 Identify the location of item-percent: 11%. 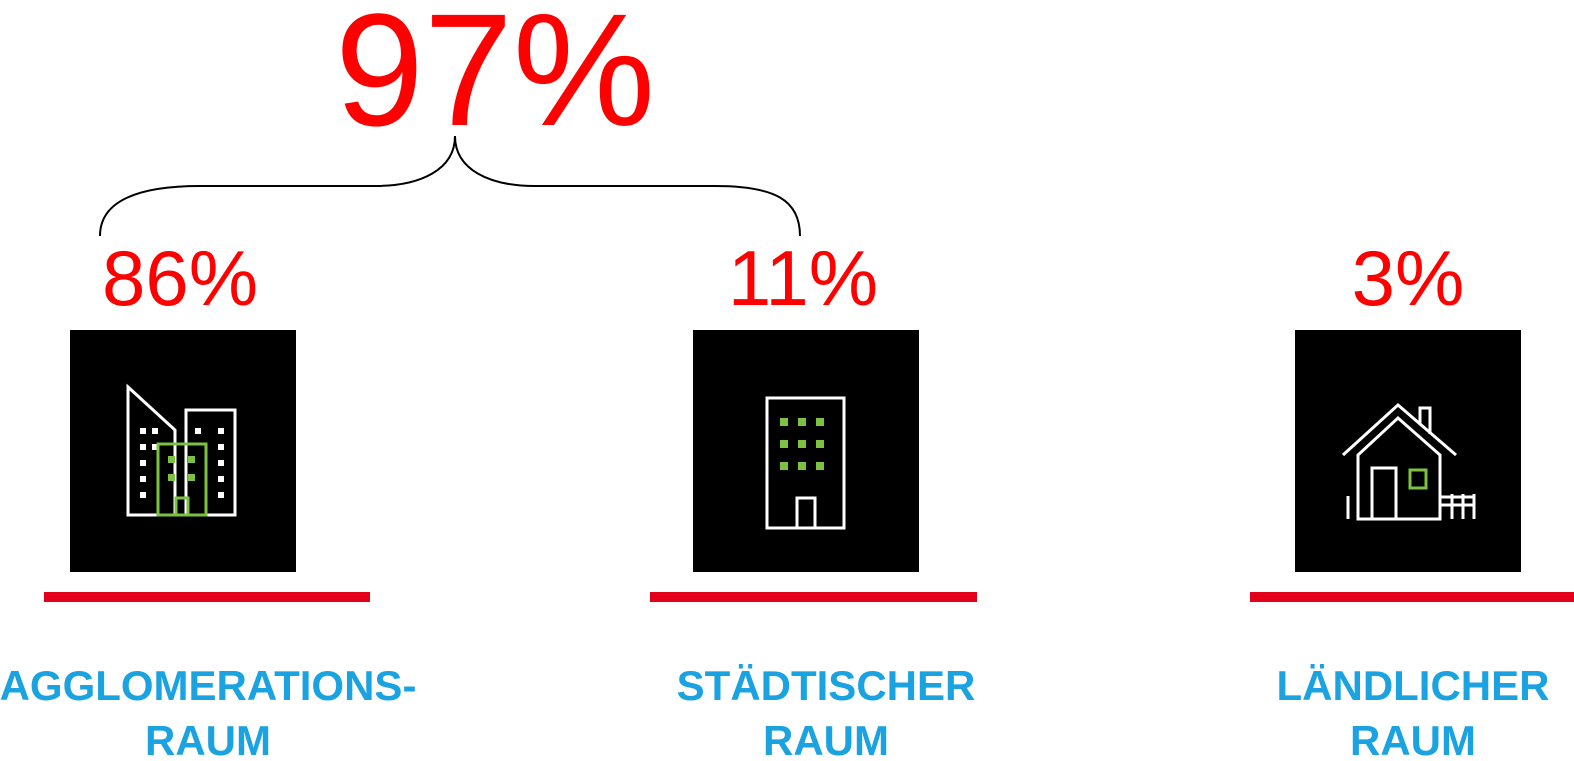
(803, 278).